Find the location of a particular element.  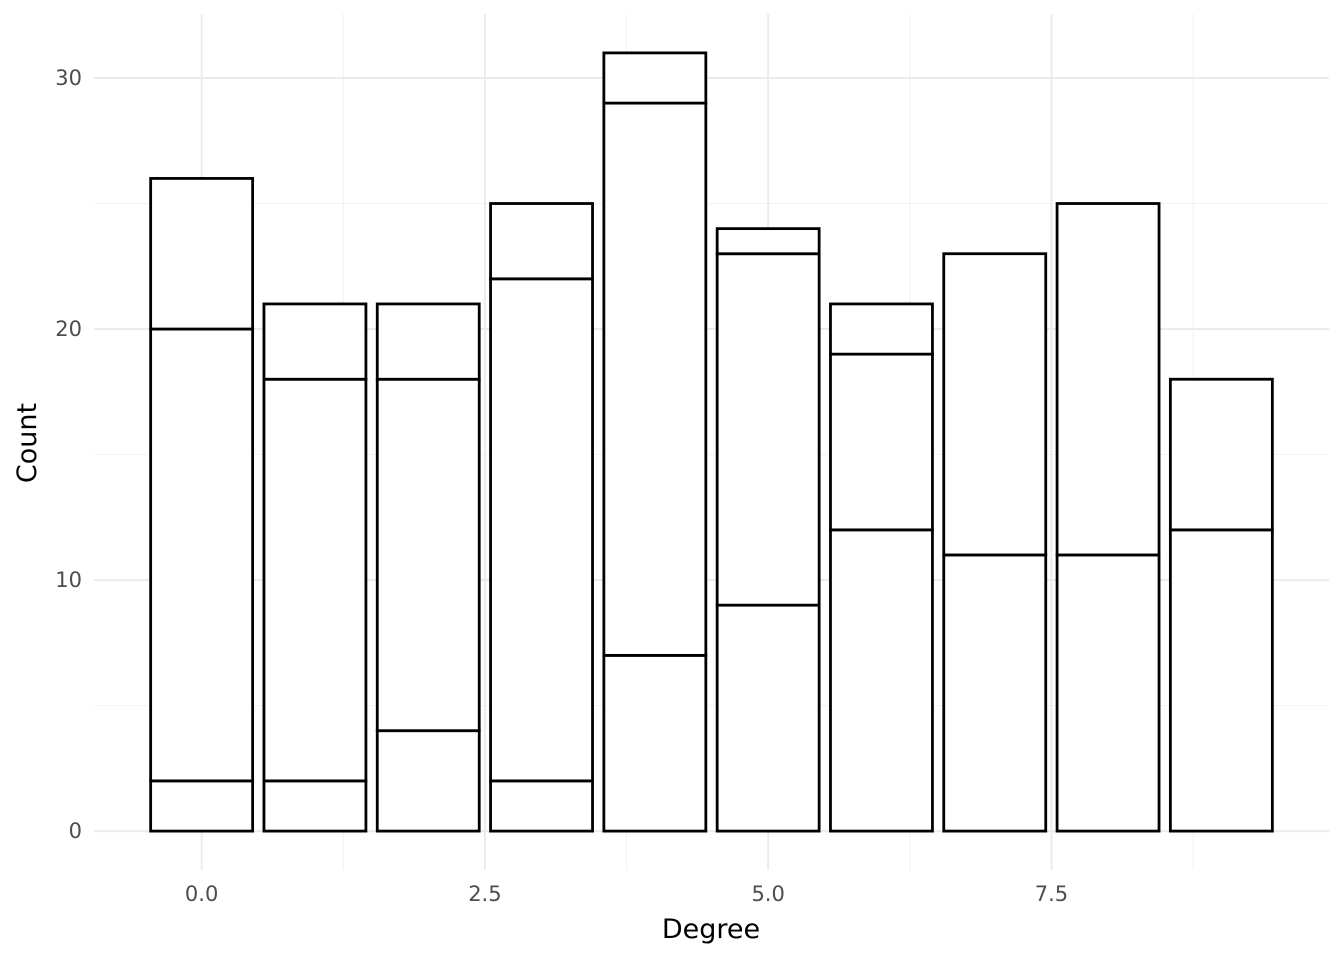

x-tick-label: 7.5 is located at coordinates (1051, 894).